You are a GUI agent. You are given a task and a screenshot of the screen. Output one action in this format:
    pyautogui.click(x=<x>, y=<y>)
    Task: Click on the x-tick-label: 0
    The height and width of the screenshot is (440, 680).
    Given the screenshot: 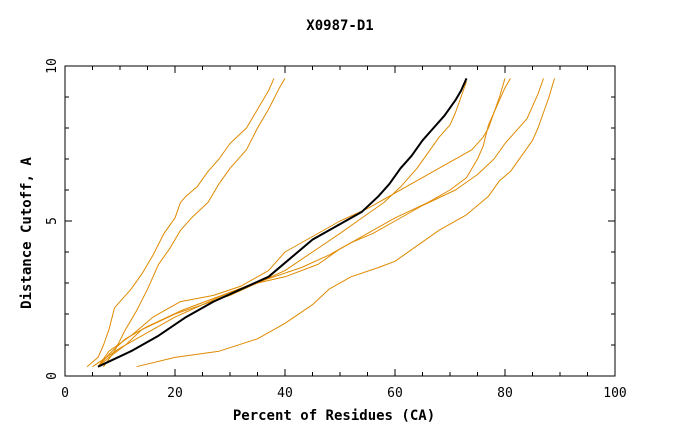 What is the action you would take?
    pyautogui.click(x=65, y=393)
    